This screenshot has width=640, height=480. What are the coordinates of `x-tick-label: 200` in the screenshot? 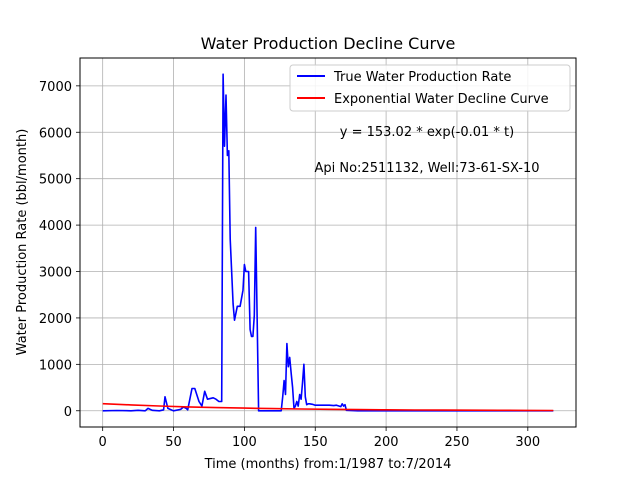 It's located at (386, 442).